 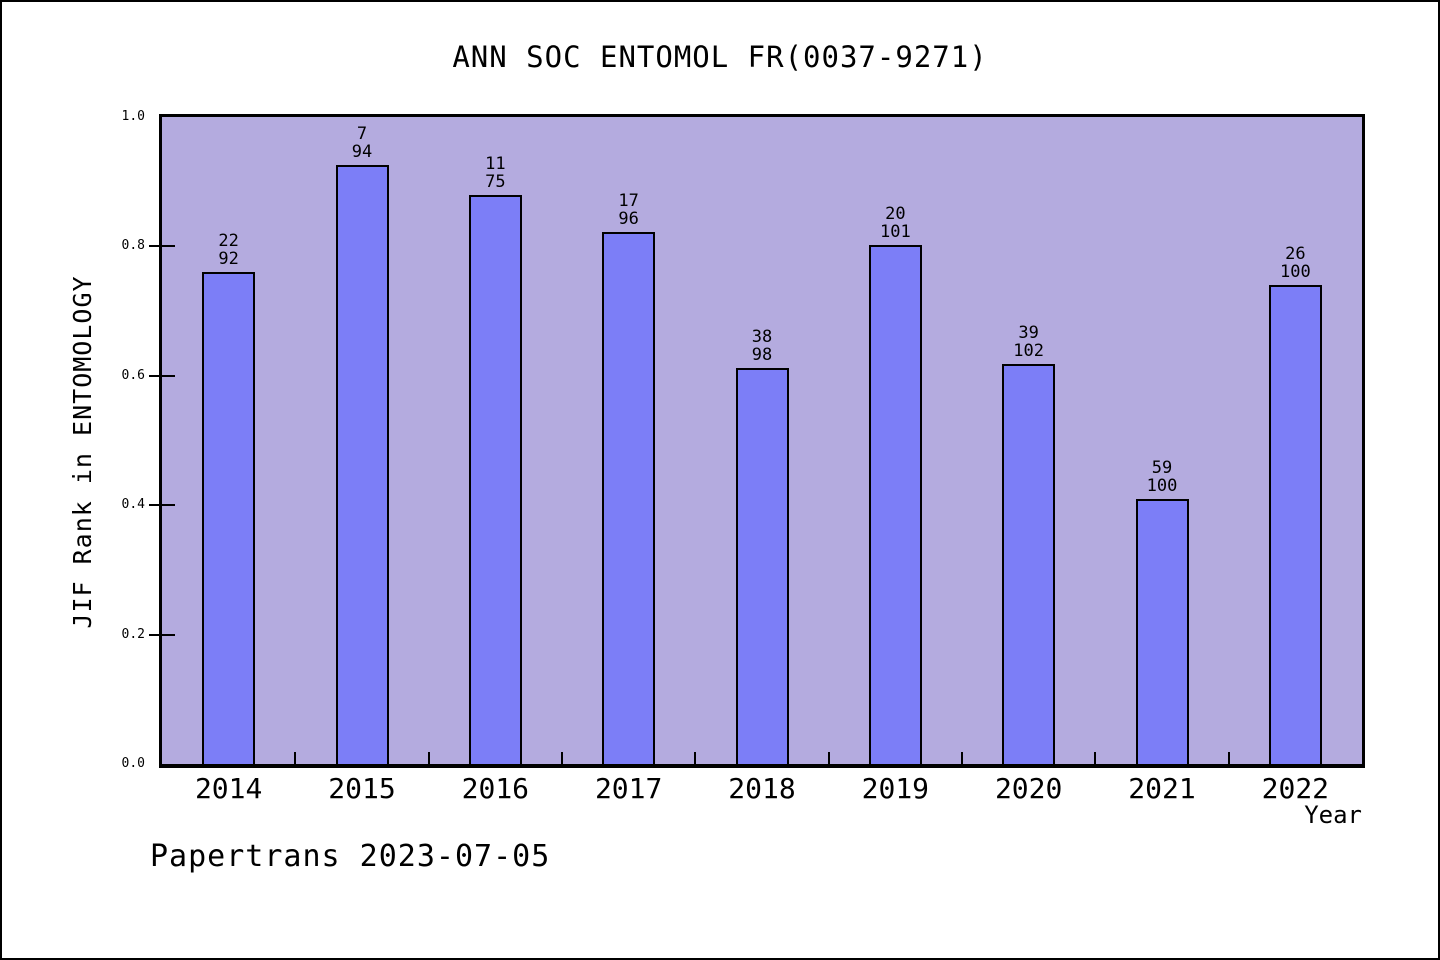 I want to click on bar-value-label: 22 92, so click(x=228, y=250).